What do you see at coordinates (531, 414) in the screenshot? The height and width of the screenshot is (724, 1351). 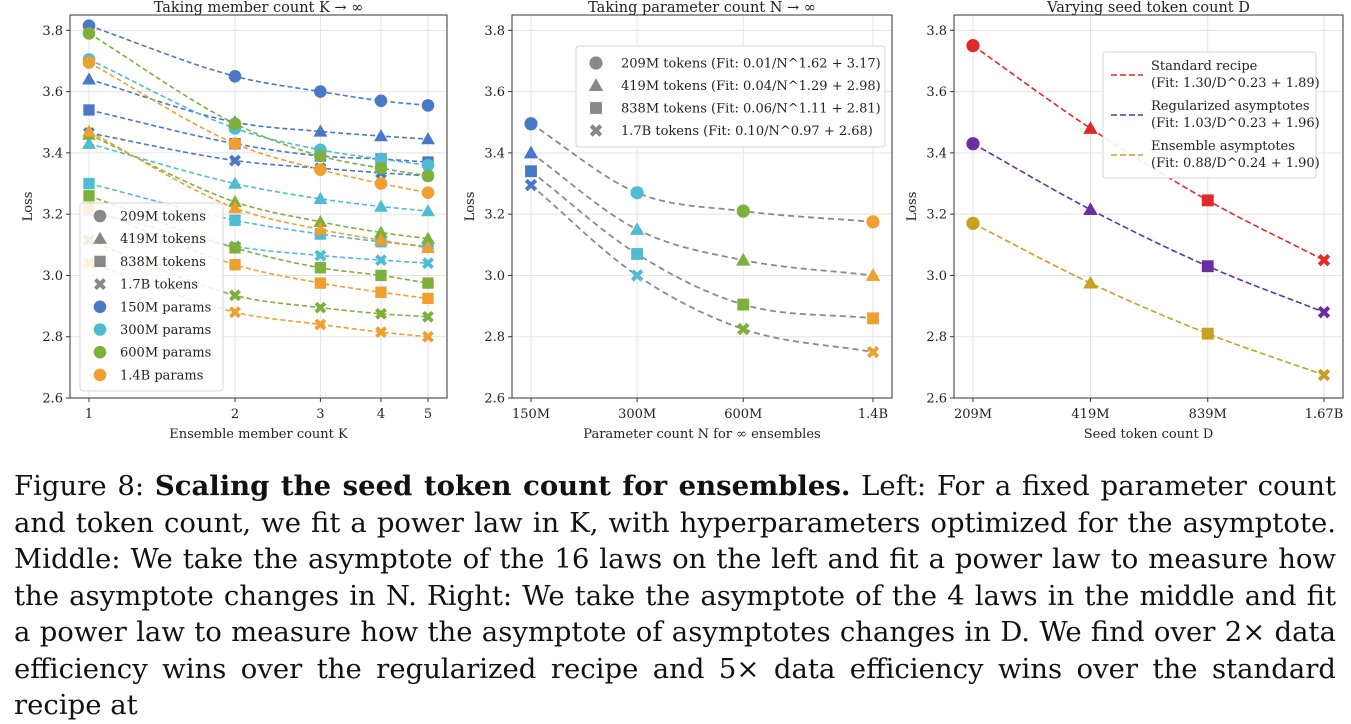 I see `x-tick-label: 150M` at bounding box center [531, 414].